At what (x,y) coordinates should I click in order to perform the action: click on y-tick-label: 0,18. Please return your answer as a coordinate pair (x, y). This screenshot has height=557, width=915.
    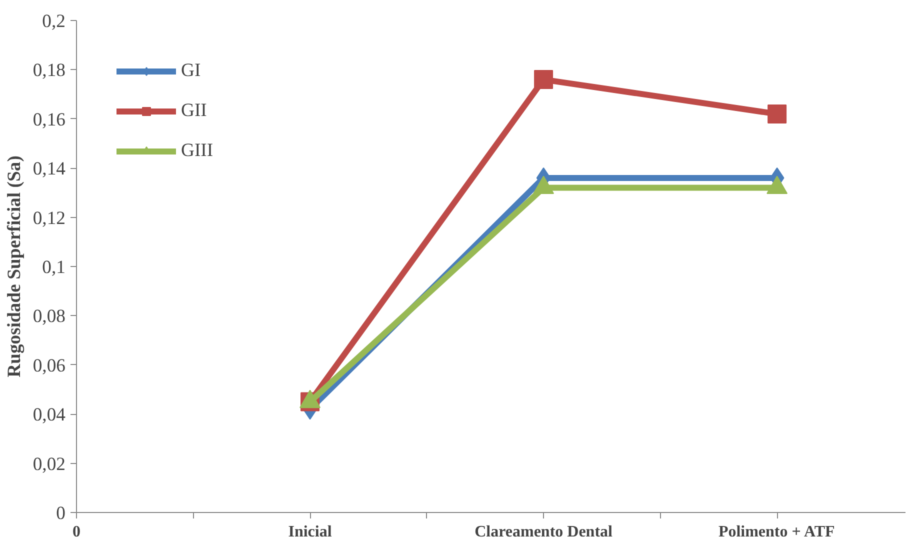
    Looking at the image, I should click on (49, 71).